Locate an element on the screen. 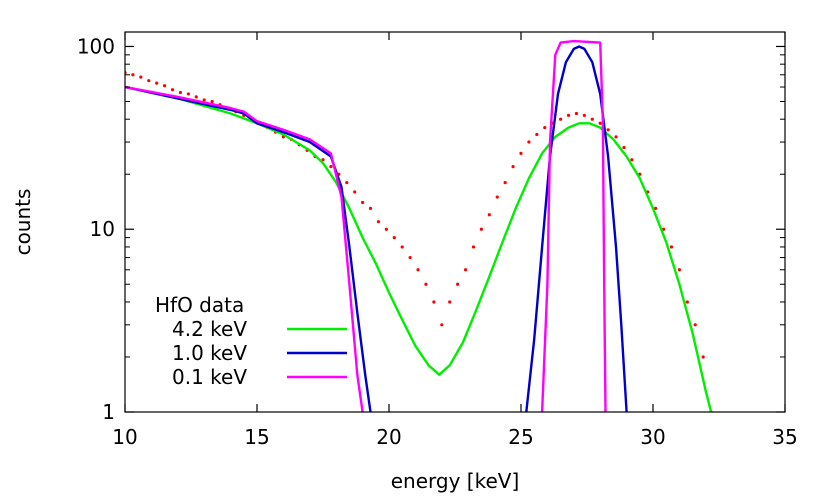  x-tick-label: 30 is located at coordinates (652, 437).